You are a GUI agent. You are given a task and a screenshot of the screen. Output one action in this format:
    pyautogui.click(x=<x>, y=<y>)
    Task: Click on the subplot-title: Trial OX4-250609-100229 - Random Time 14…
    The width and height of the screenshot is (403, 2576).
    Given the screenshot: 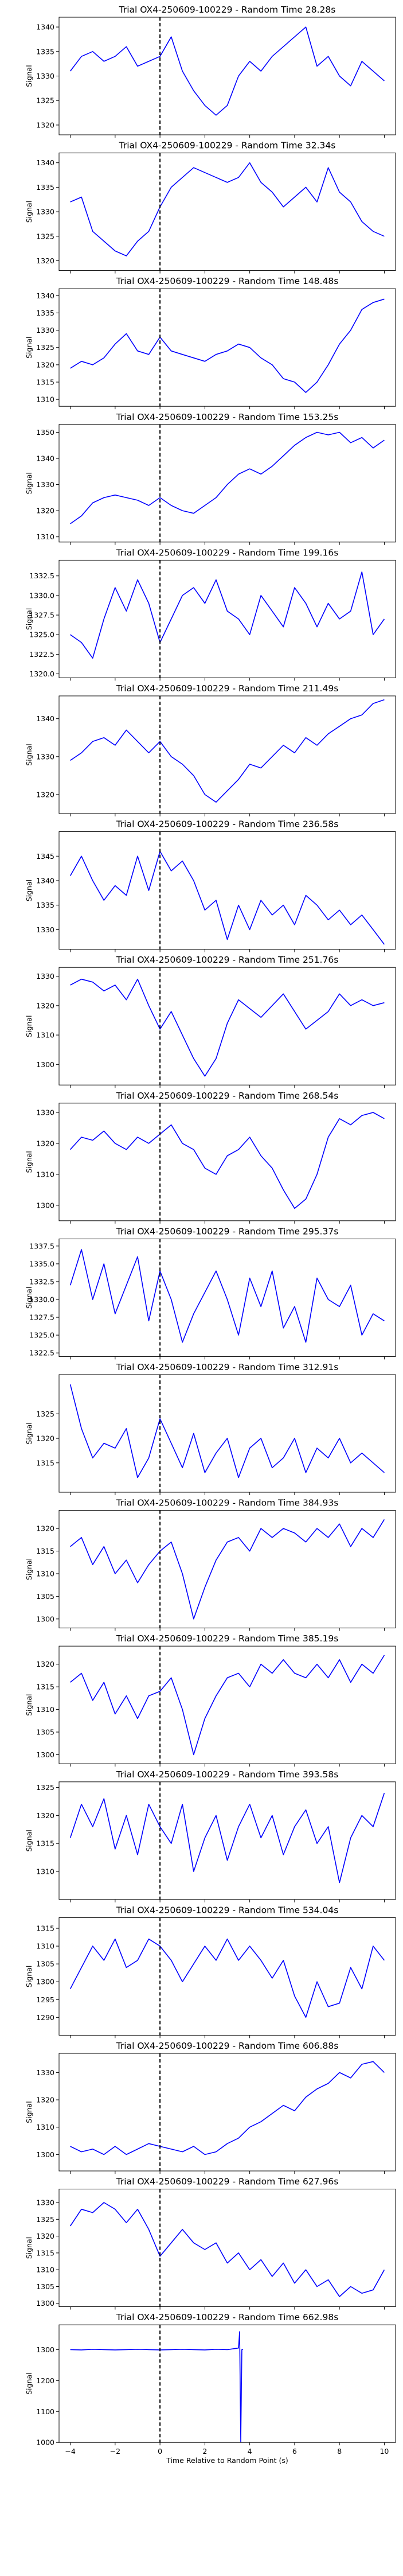 What is the action you would take?
    pyautogui.click(x=227, y=281)
    